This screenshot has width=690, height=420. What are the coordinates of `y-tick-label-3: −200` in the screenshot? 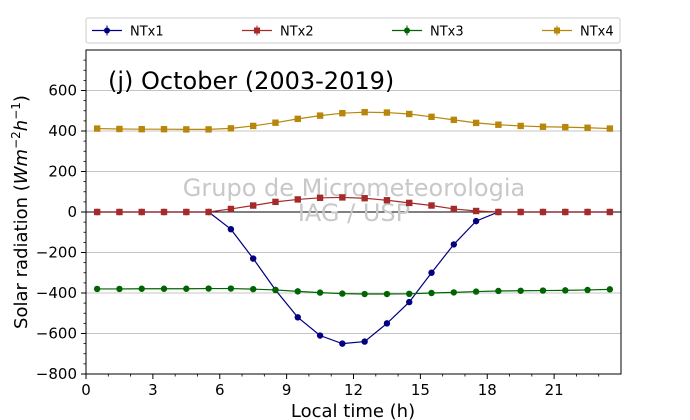 It's located at (56, 253).